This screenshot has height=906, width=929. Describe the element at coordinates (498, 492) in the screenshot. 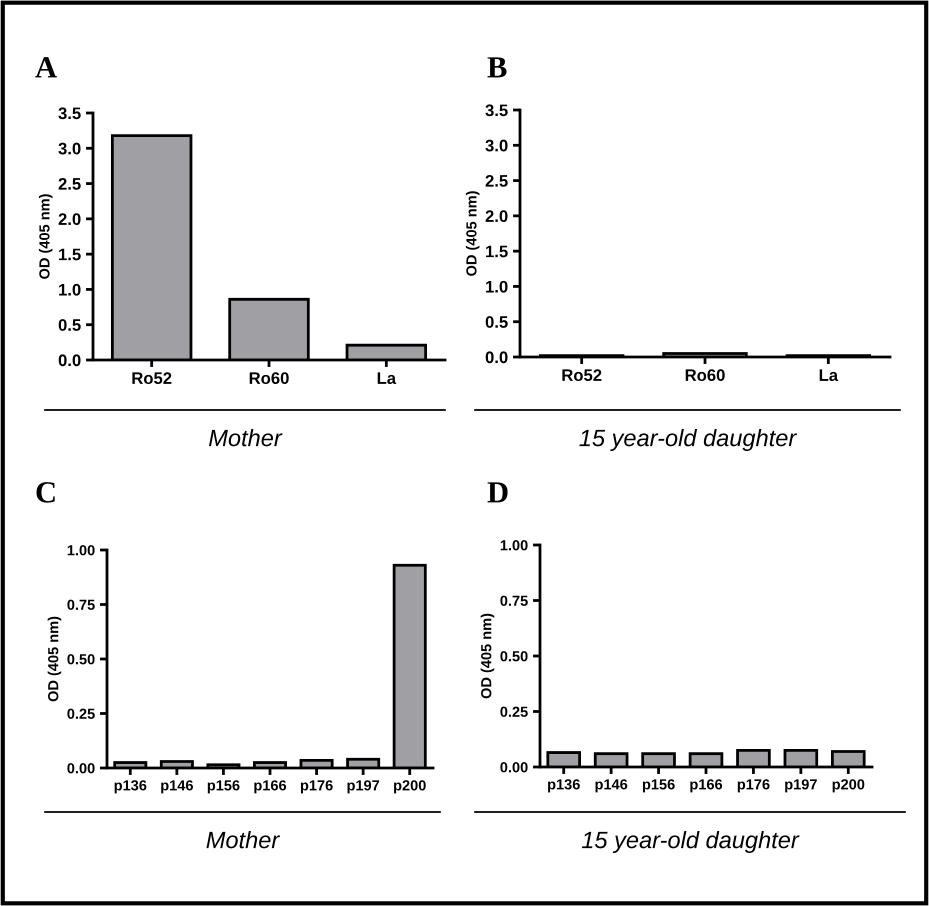

I see `chart-title: D` at that location.